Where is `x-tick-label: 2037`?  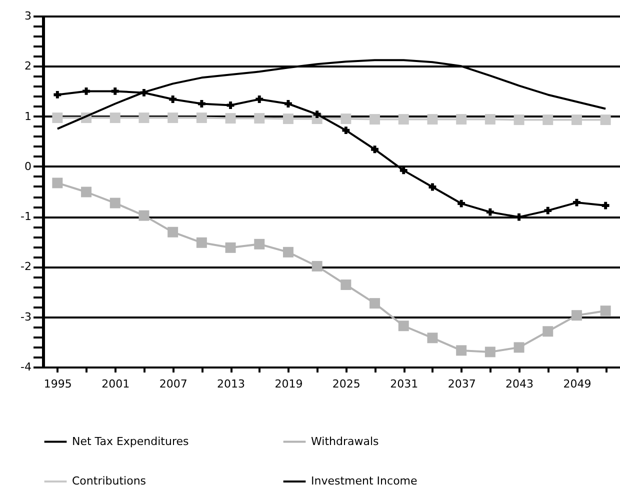
x-tick-label: 2037 is located at coordinates (462, 384).